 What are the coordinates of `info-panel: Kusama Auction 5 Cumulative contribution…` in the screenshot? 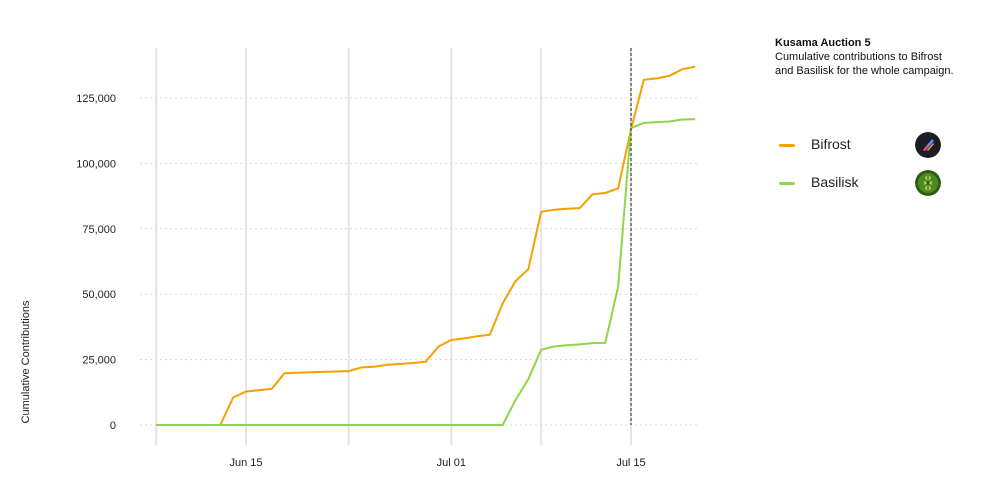 It's located at (875, 57).